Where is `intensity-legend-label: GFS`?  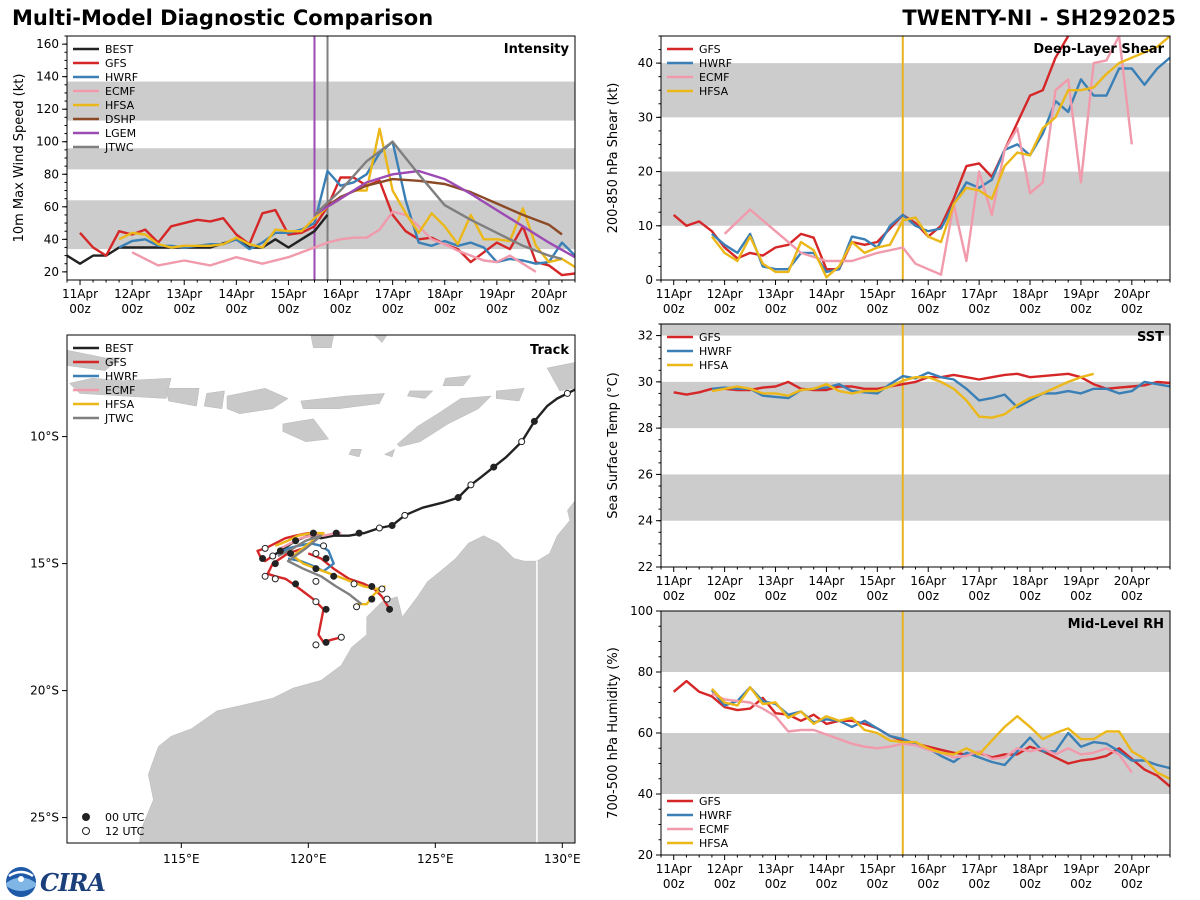 intensity-legend-label: GFS is located at coordinates (116, 63).